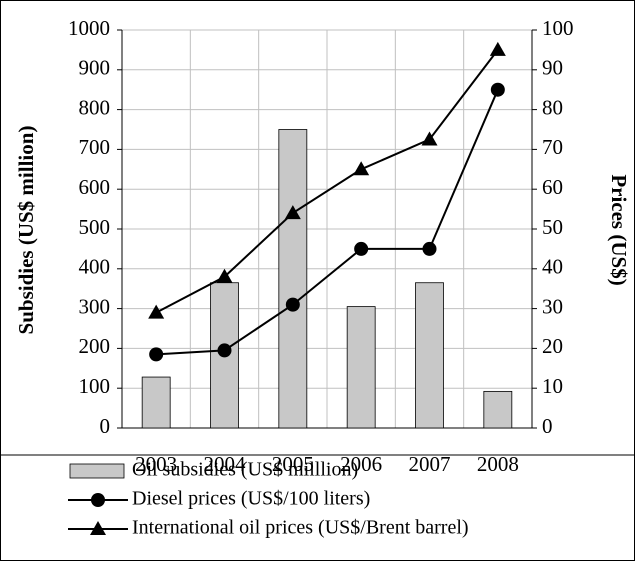  I want to click on y2-tick-label: 80, so click(552, 107).